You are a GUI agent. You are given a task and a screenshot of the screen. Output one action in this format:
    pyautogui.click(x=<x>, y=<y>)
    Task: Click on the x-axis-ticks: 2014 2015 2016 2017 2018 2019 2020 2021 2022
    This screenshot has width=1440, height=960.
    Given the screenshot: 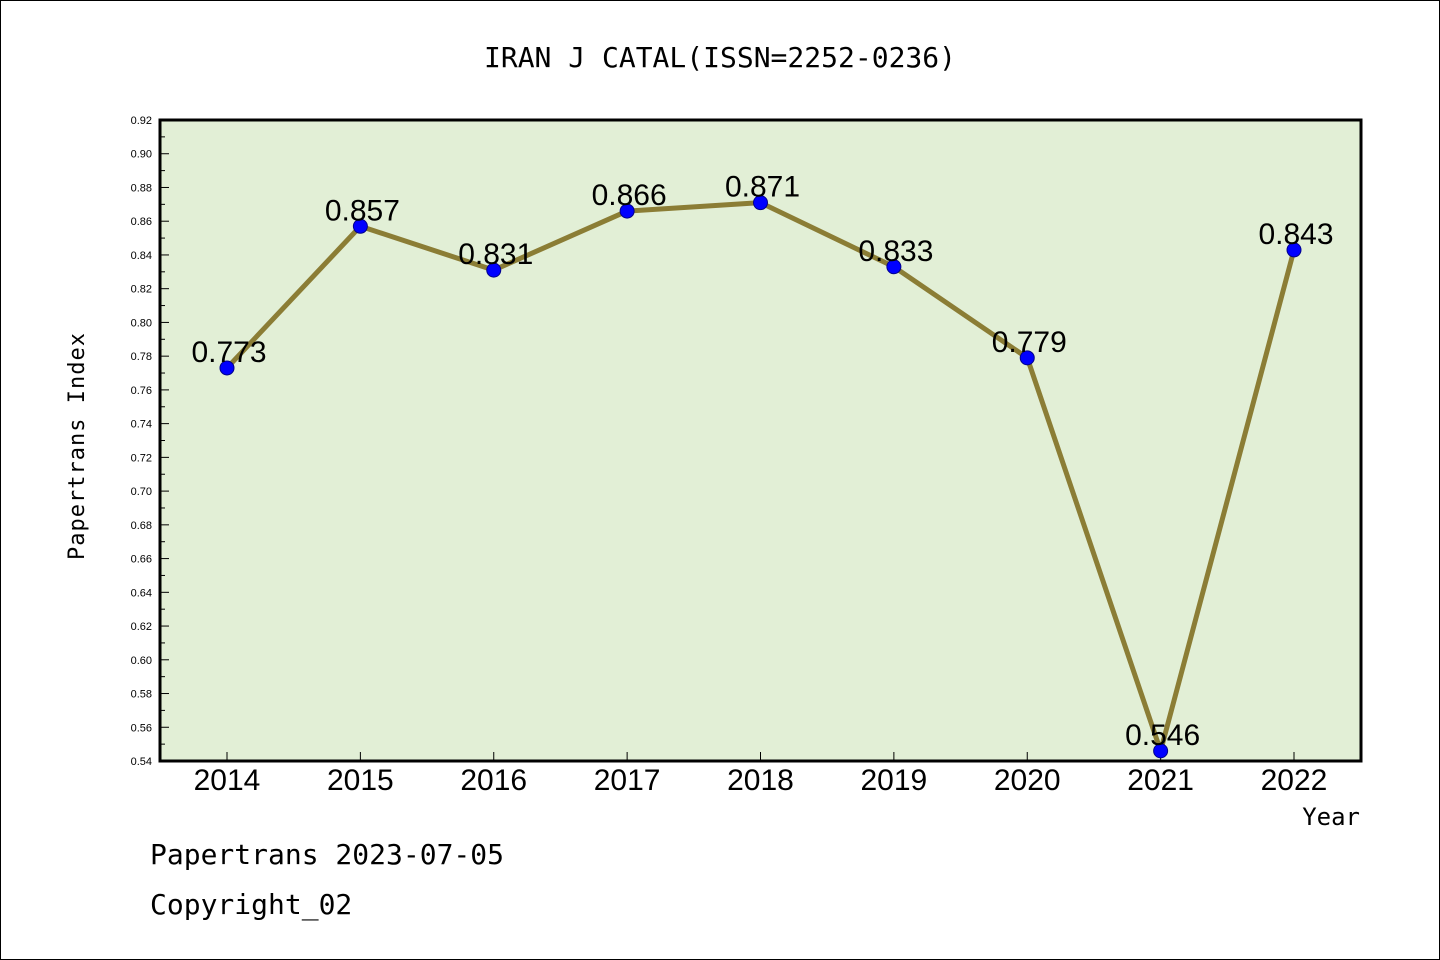 What is the action you would take?
    pyautogui.click(x=761, y=774)
    